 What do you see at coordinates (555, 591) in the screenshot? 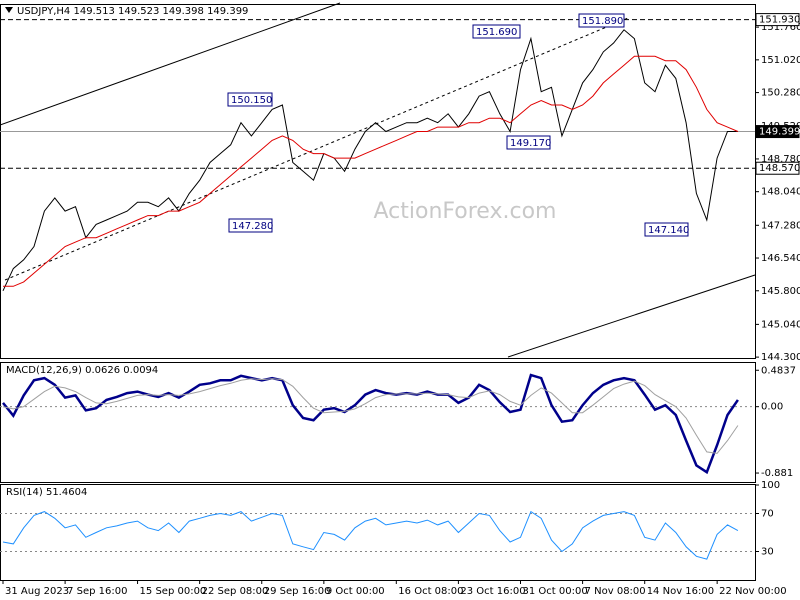
I see `x-tick-label: 31 Oct 00:00` at bounding box center [555, 591].